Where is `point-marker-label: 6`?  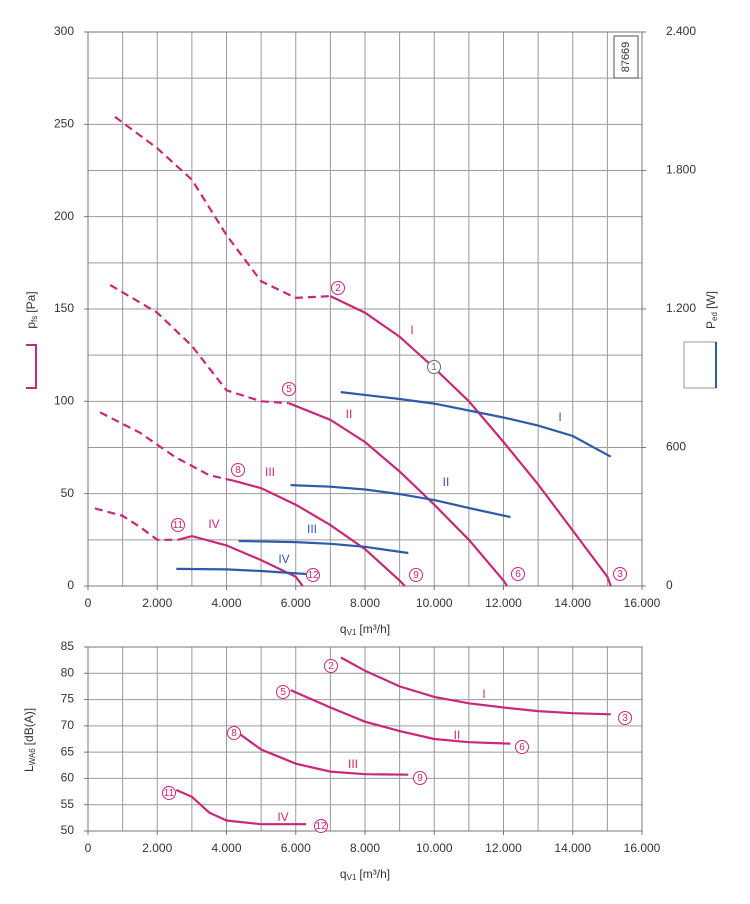
point-marker-label: 6 is located at coordinates (518, 574).